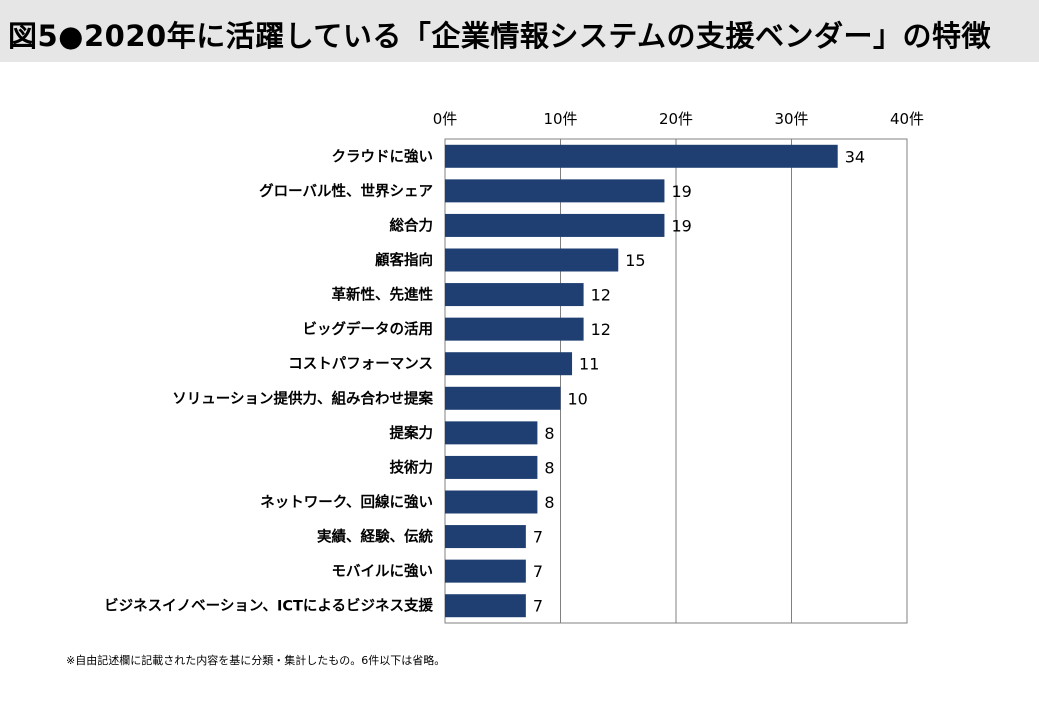  What do you see at coordinates (412, 467) in the screenshot?
I see `category-label: 技術力` at bounding box center [412, 467].